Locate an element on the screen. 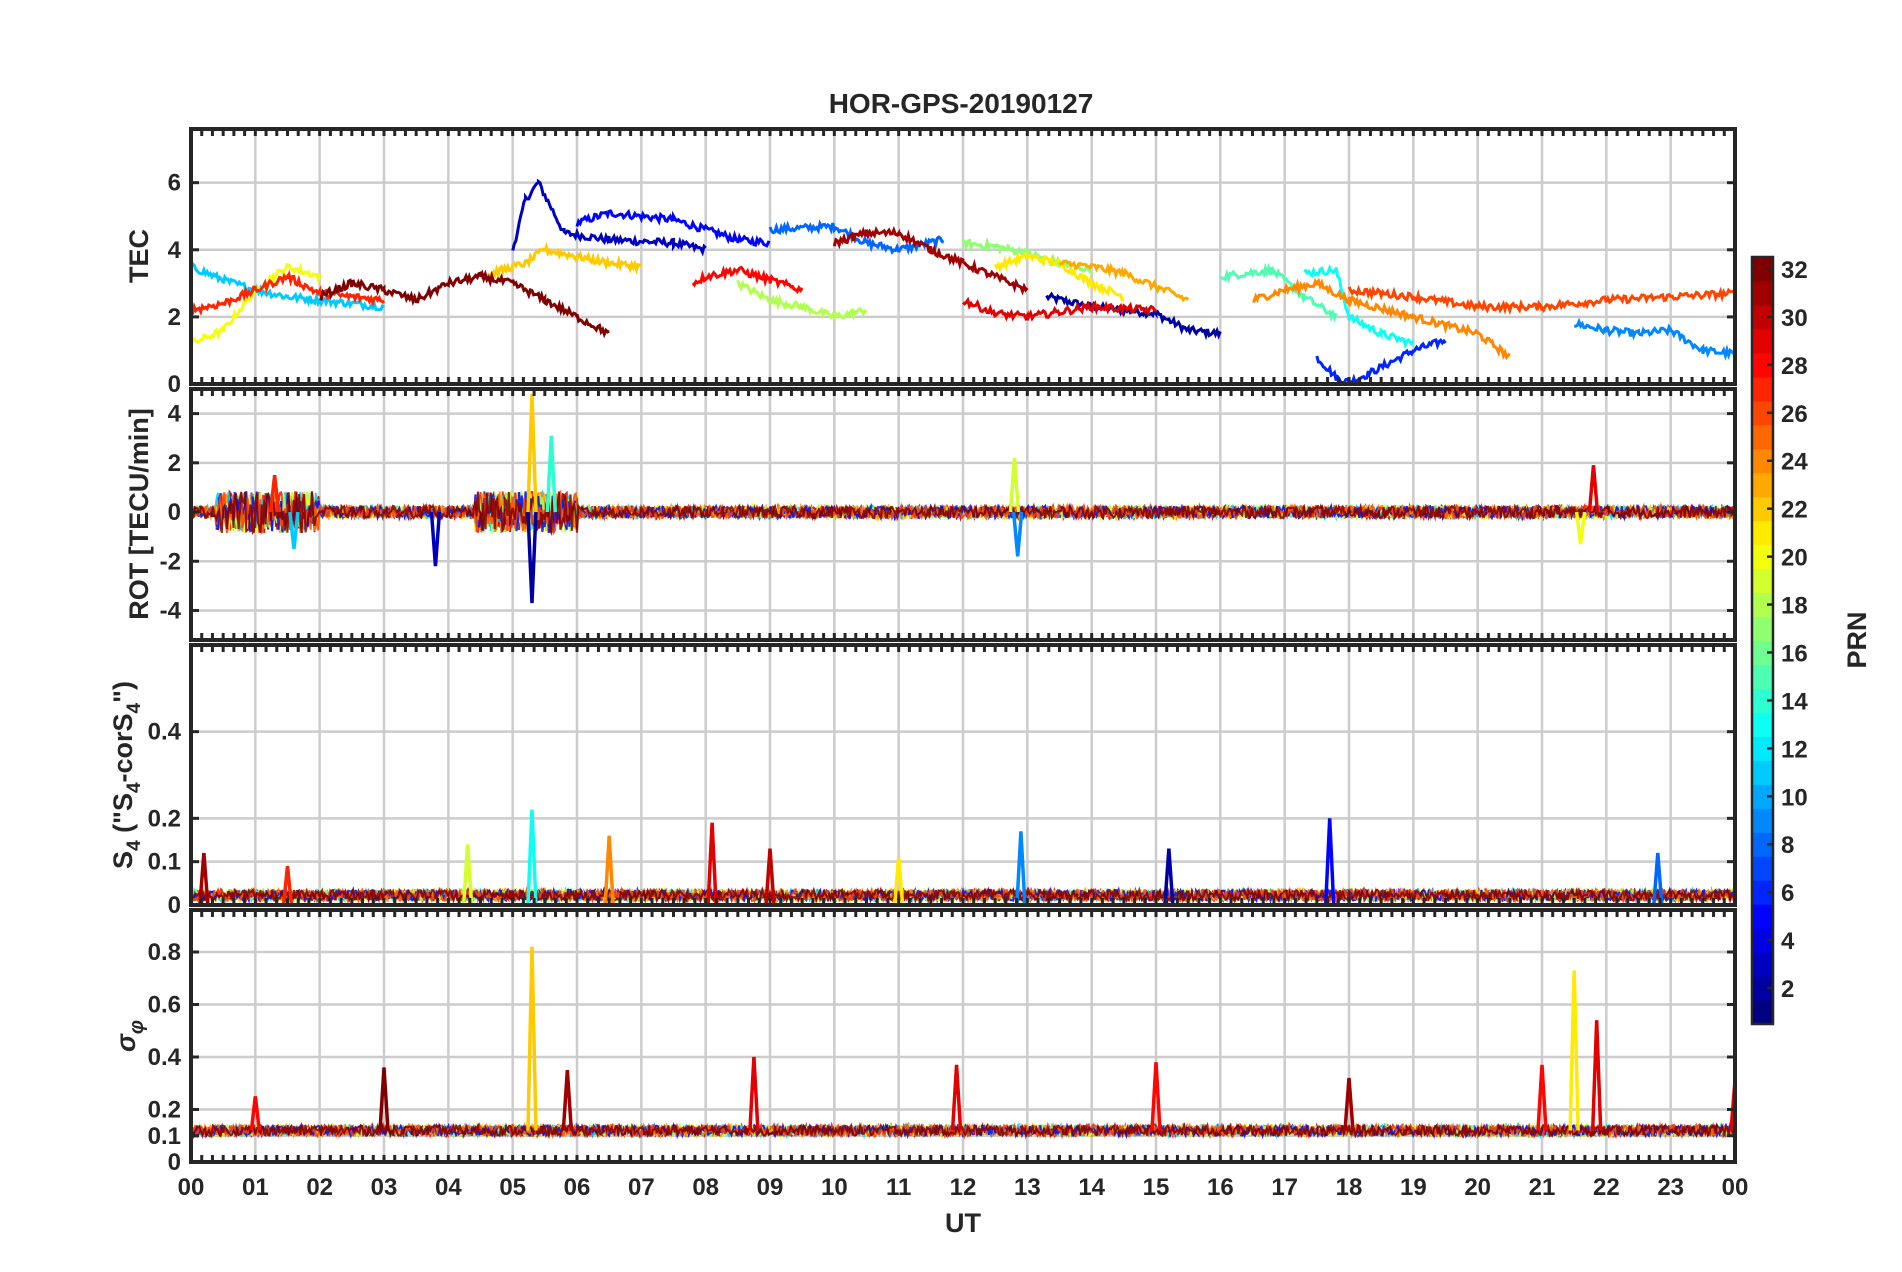  x-tick-label: 14 is located at coordinates (1091, 1187).